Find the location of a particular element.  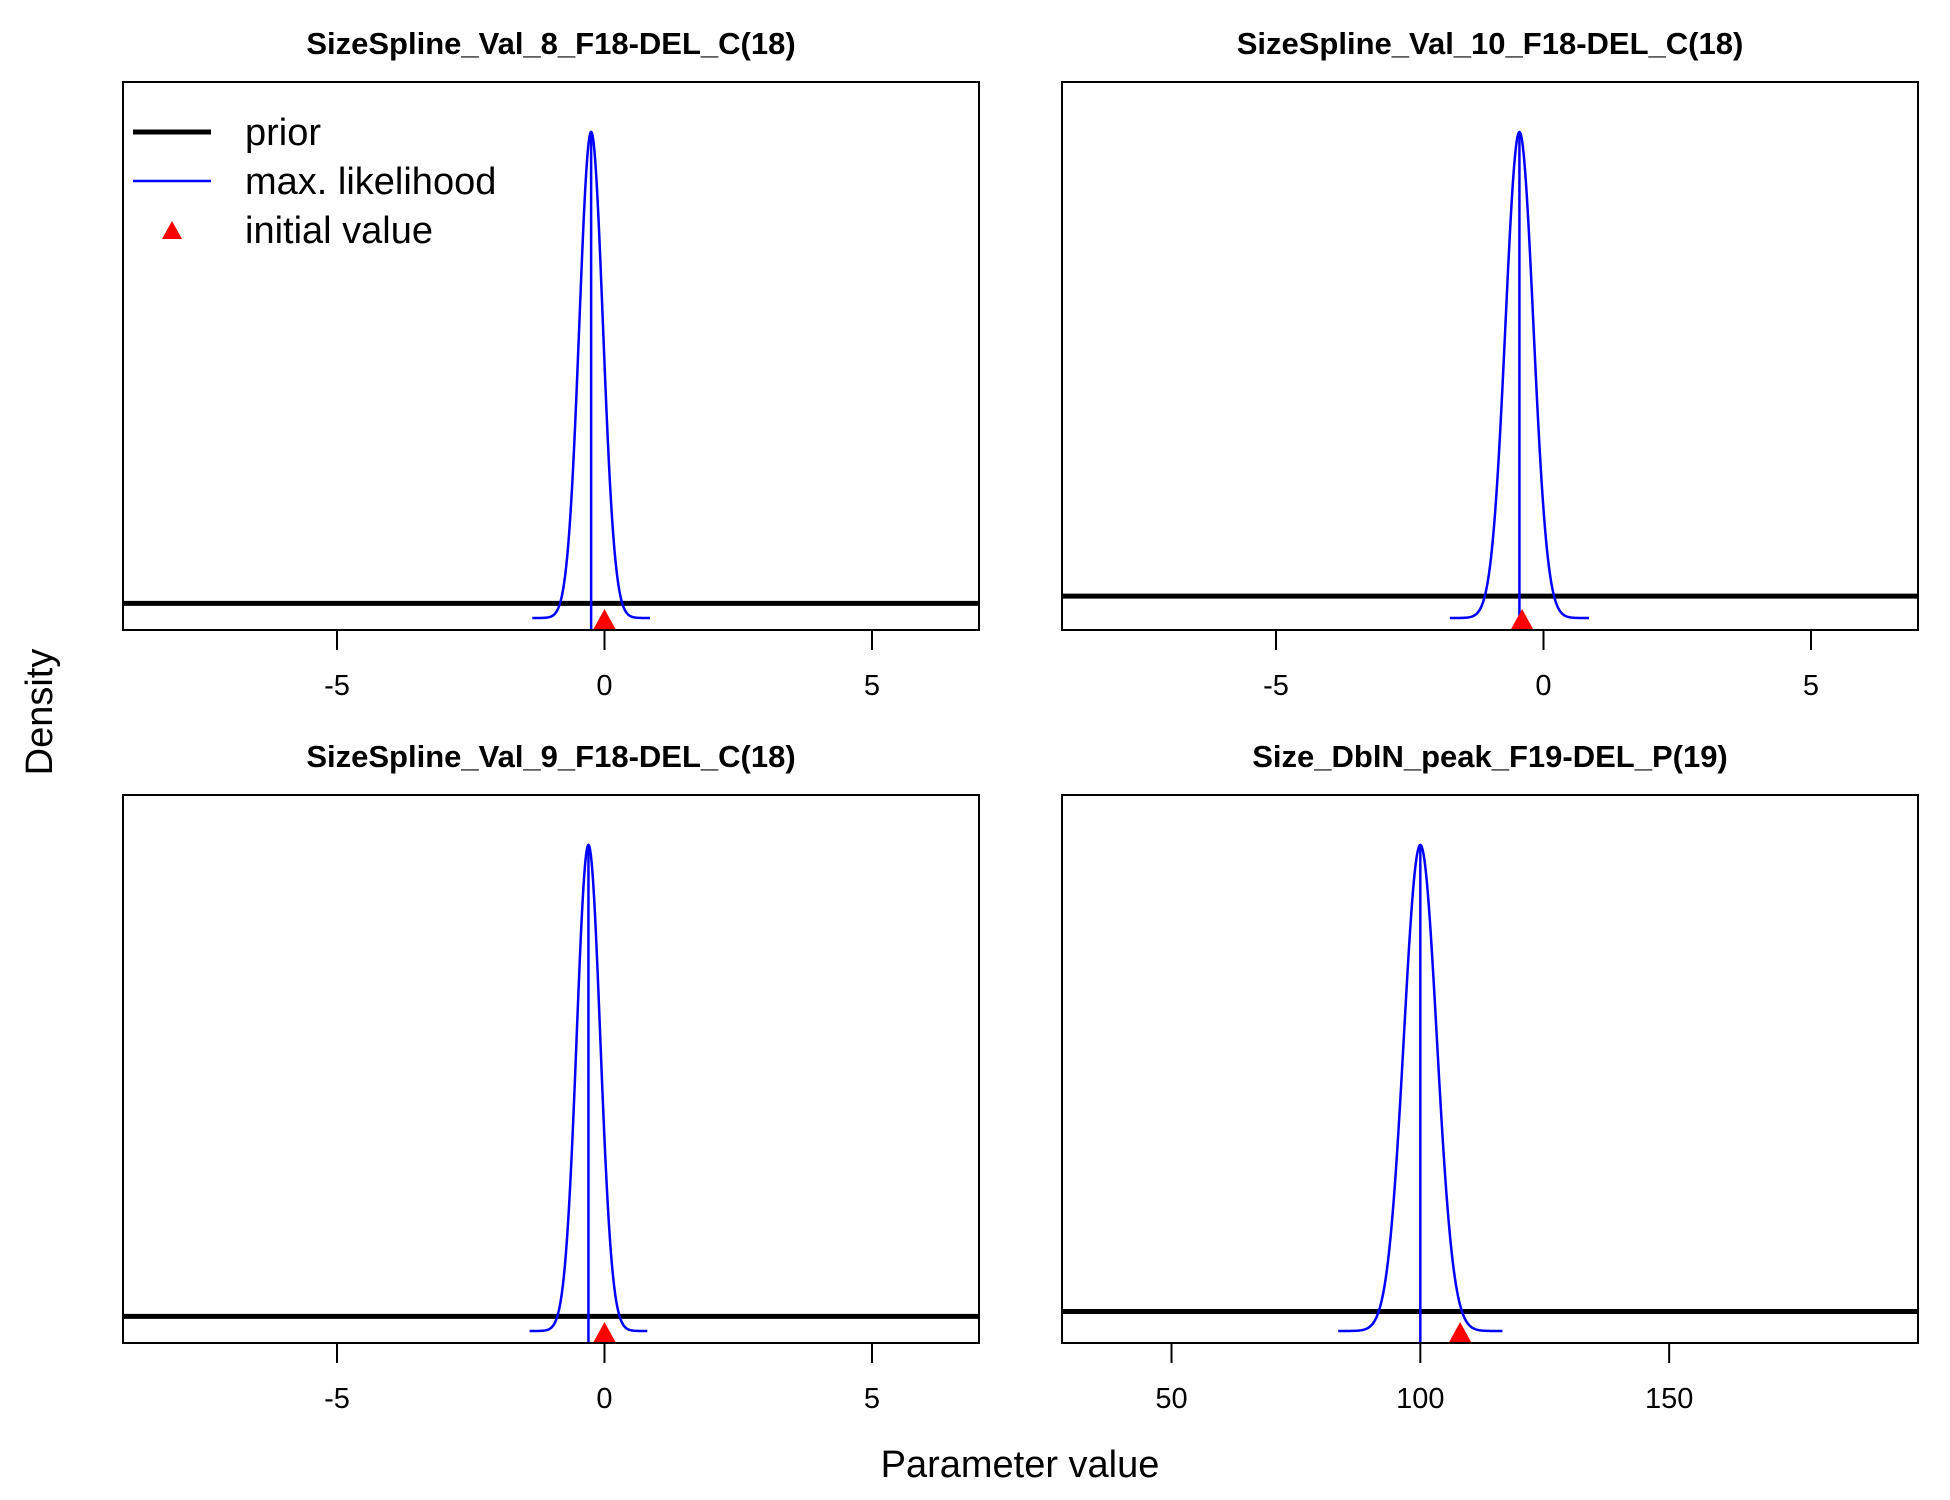

x-tick-label: 100 is located at coordinates (1420, 1399).